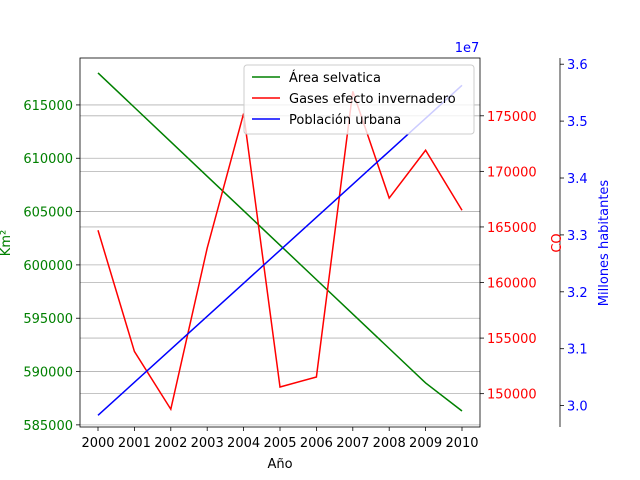 The width and height of the screenshot is (640, 480). What do you see at coordinates (467, 48) in the screenshot?
I see `population-axis-offset-text: 1e7` at bounding box center [467, 48].